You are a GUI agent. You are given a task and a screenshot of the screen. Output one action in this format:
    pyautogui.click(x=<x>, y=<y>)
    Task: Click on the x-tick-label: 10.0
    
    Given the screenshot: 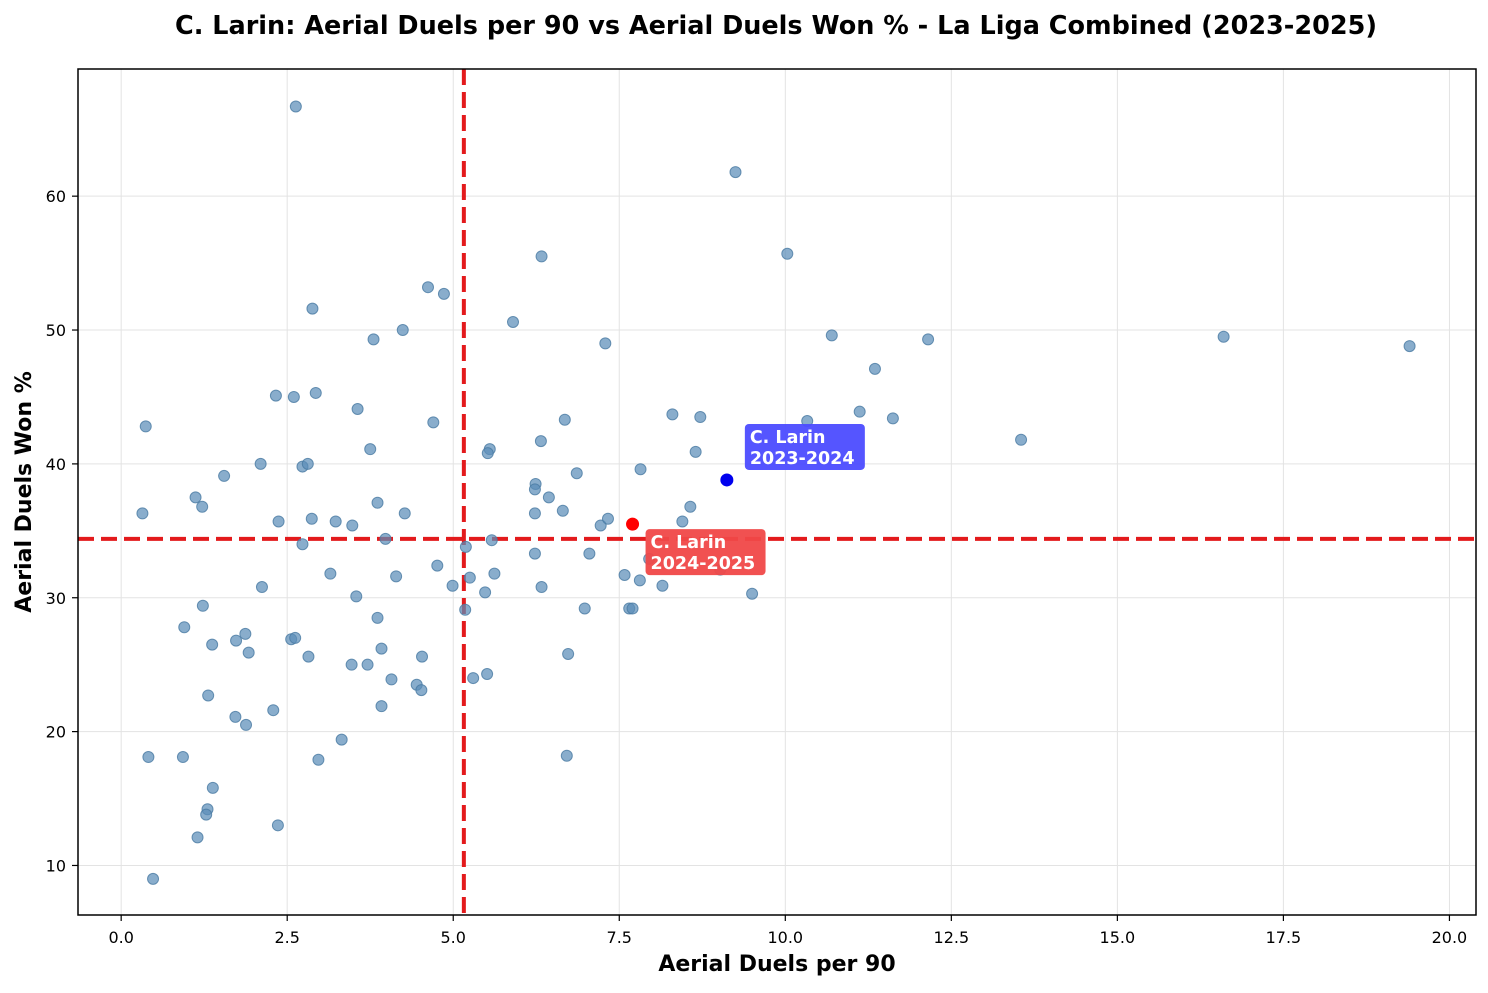 What is the action you would take?
    pyautogui.click(x=785, y=937)
    